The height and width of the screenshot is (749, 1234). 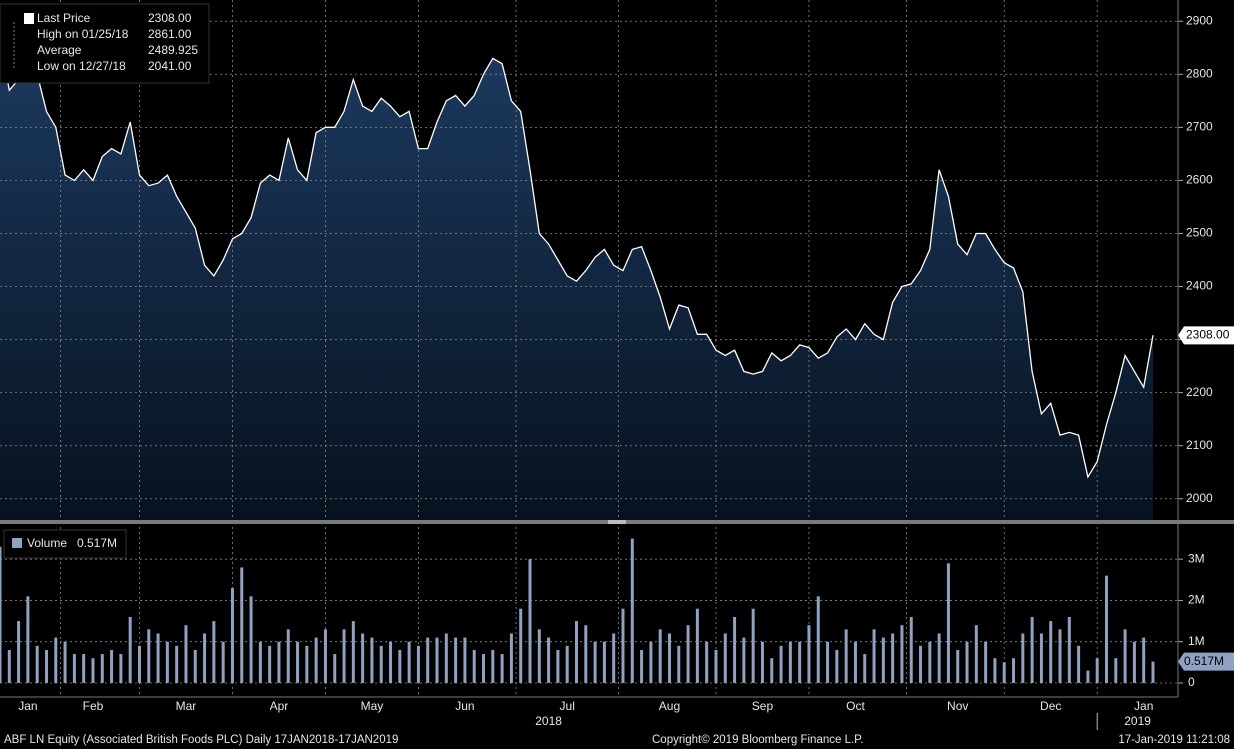 What do you see at coordinates (17, 543) in the screenshot?
I see `volume-legend-swatch` at bounding box center [17, 543].